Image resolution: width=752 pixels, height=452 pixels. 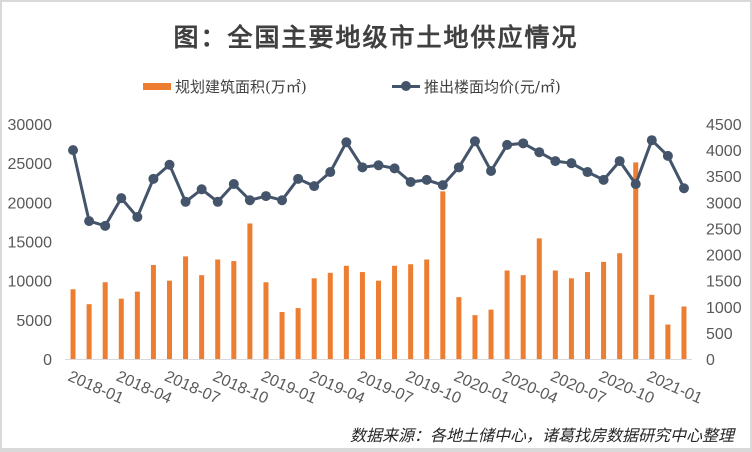 I want to click on legend-bar-label: 规划建筑面积(万㎡), so click(x=241, y=86).